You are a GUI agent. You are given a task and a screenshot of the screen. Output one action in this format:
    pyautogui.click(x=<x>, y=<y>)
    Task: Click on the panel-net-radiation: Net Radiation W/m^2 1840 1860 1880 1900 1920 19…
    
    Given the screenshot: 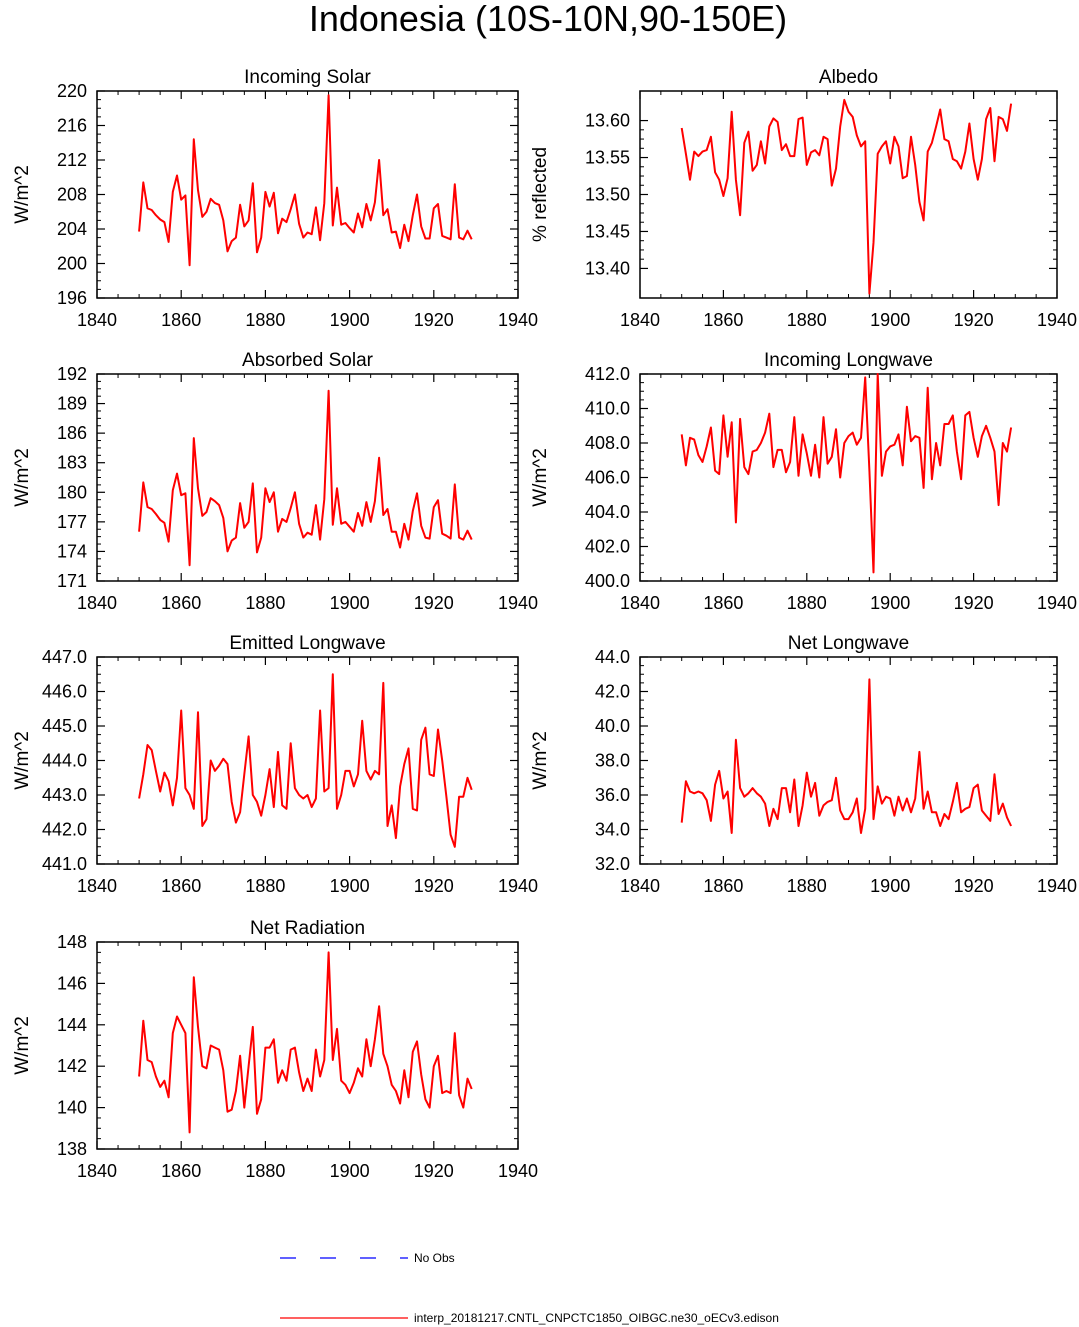 What is the action you would take?
    pyautogui.click(x=275, y=1049)
    